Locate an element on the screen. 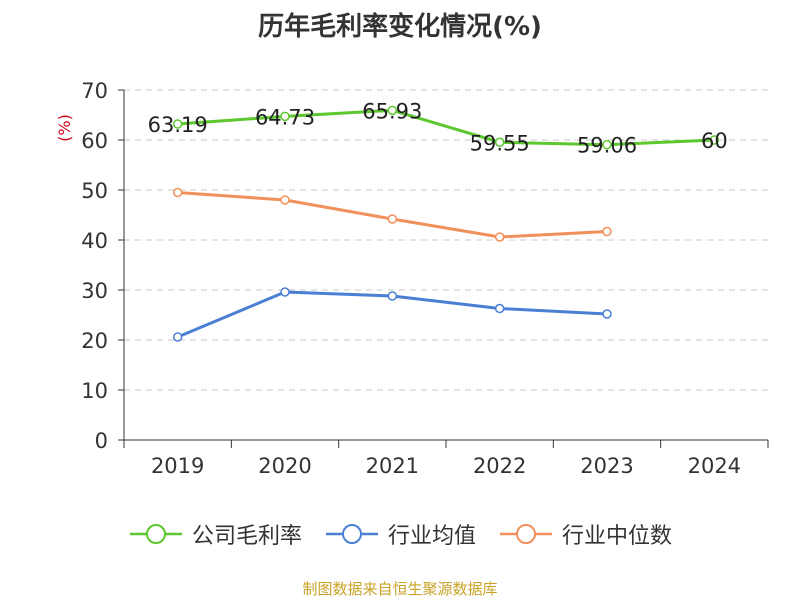 This screenshot has height=600, width=800. x-tick-label: 2020 is located at coordinates (284, 466).